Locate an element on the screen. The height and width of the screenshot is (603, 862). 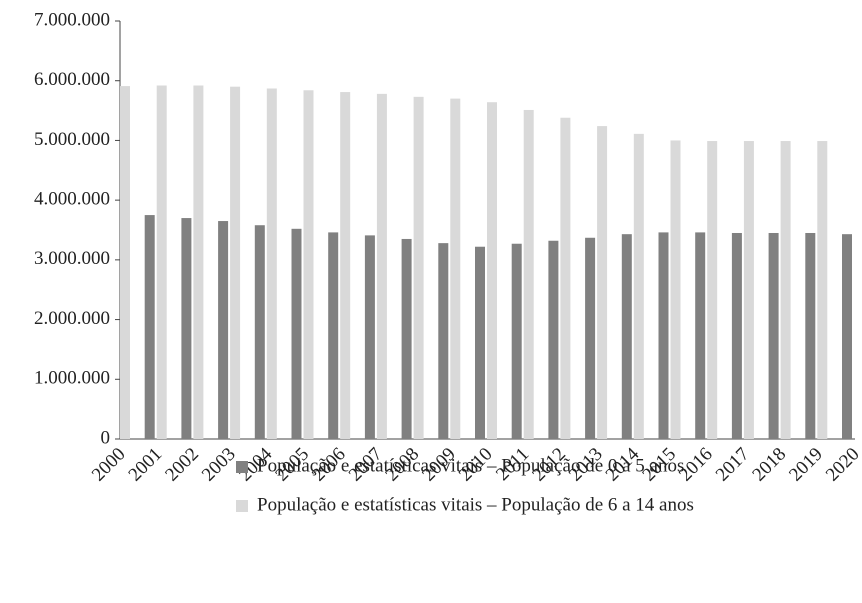
y-tick-label: 4.000.000 is located at coordinates (72, 199).